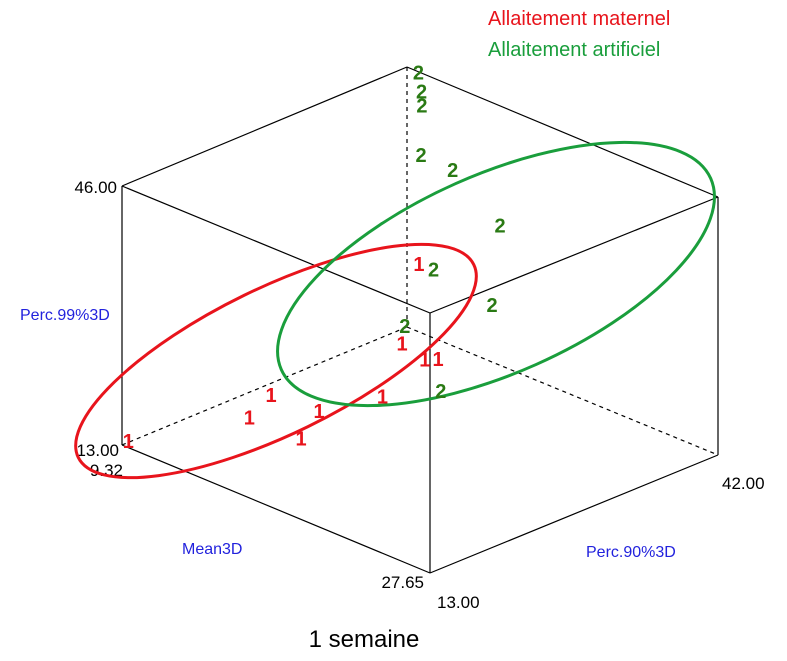  I want to click on z-max-tick-label: 46.00, so click(95, 187).